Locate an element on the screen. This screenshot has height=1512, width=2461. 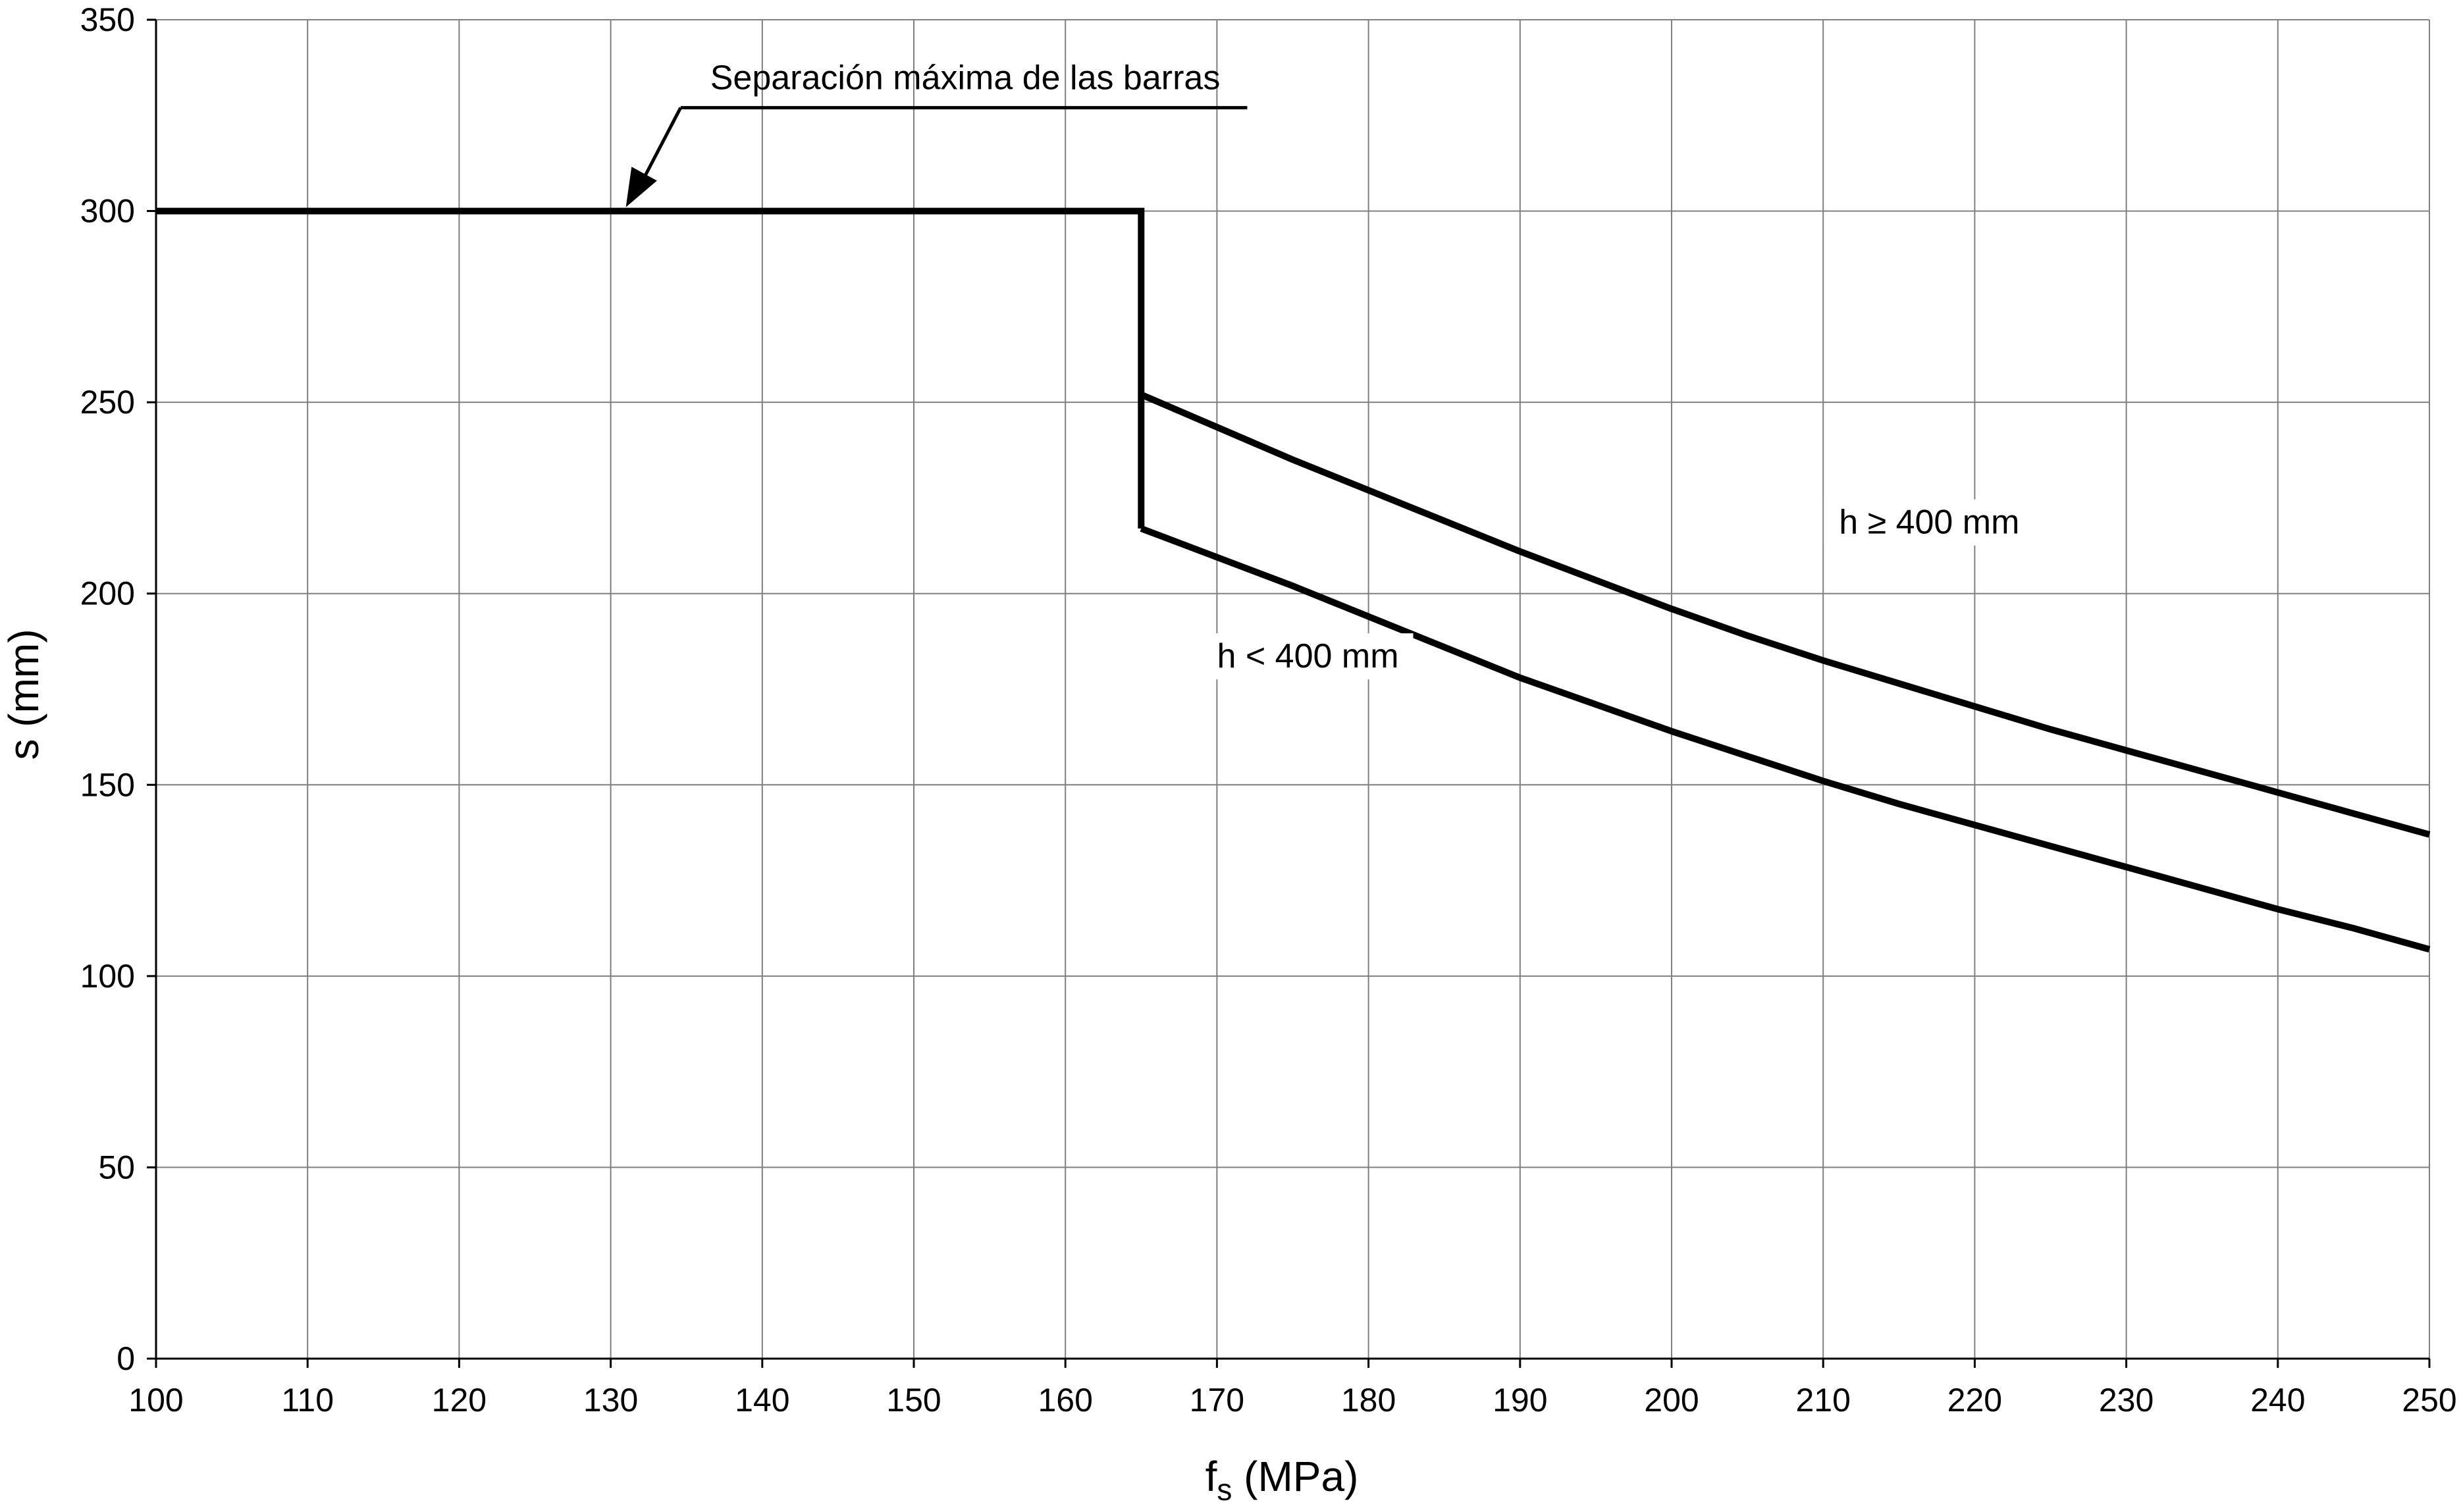
annotation-leader-diagonal is located at coordinates (659, 147).